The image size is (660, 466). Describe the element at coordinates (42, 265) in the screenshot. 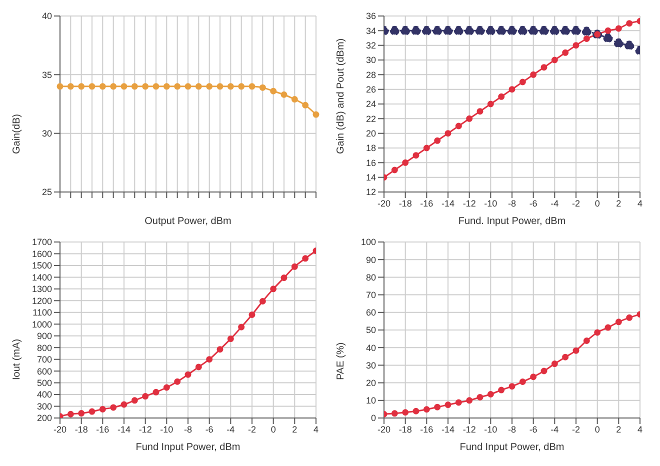

I see `y-tick-label: 1500` at that location.